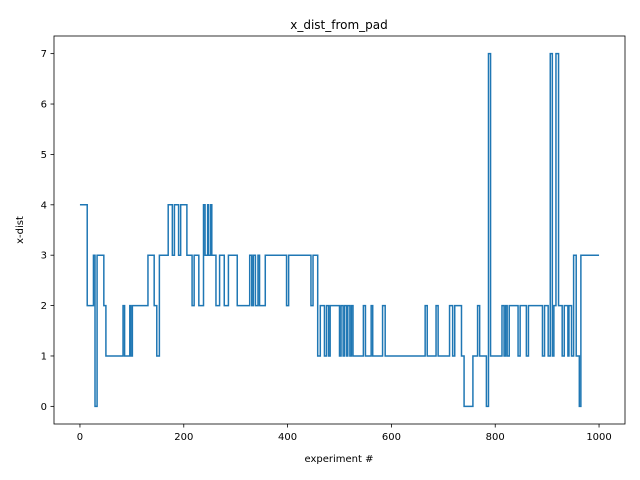 The height and width of the screenshot is (480, 640). I want to click on chart-title: x_dist_from_pad, so click(339, 25).